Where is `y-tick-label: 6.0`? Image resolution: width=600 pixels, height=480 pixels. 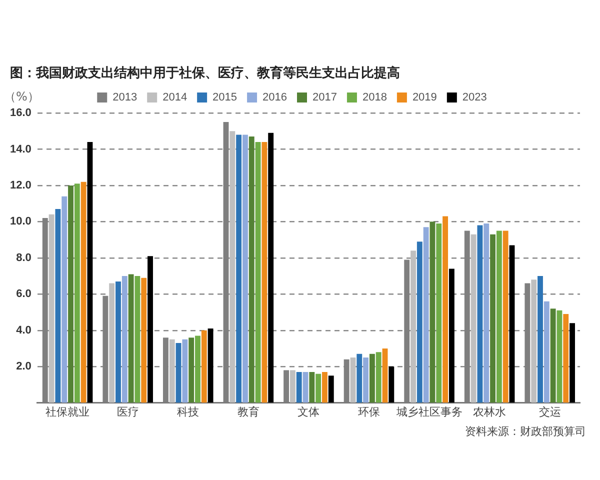
y-tick-label: 6.0 is located at coordinates (24, 294).